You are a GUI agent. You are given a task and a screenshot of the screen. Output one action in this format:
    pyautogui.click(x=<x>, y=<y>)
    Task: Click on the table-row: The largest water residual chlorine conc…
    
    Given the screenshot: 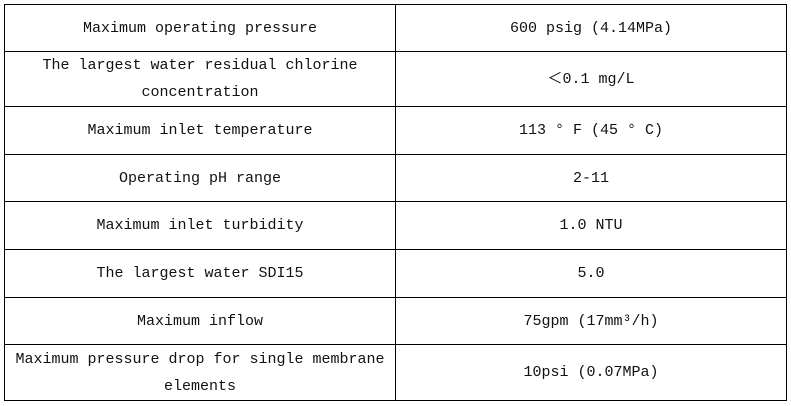 What is the action you would take?
    pyautogui.click(x=395, y=79)
    